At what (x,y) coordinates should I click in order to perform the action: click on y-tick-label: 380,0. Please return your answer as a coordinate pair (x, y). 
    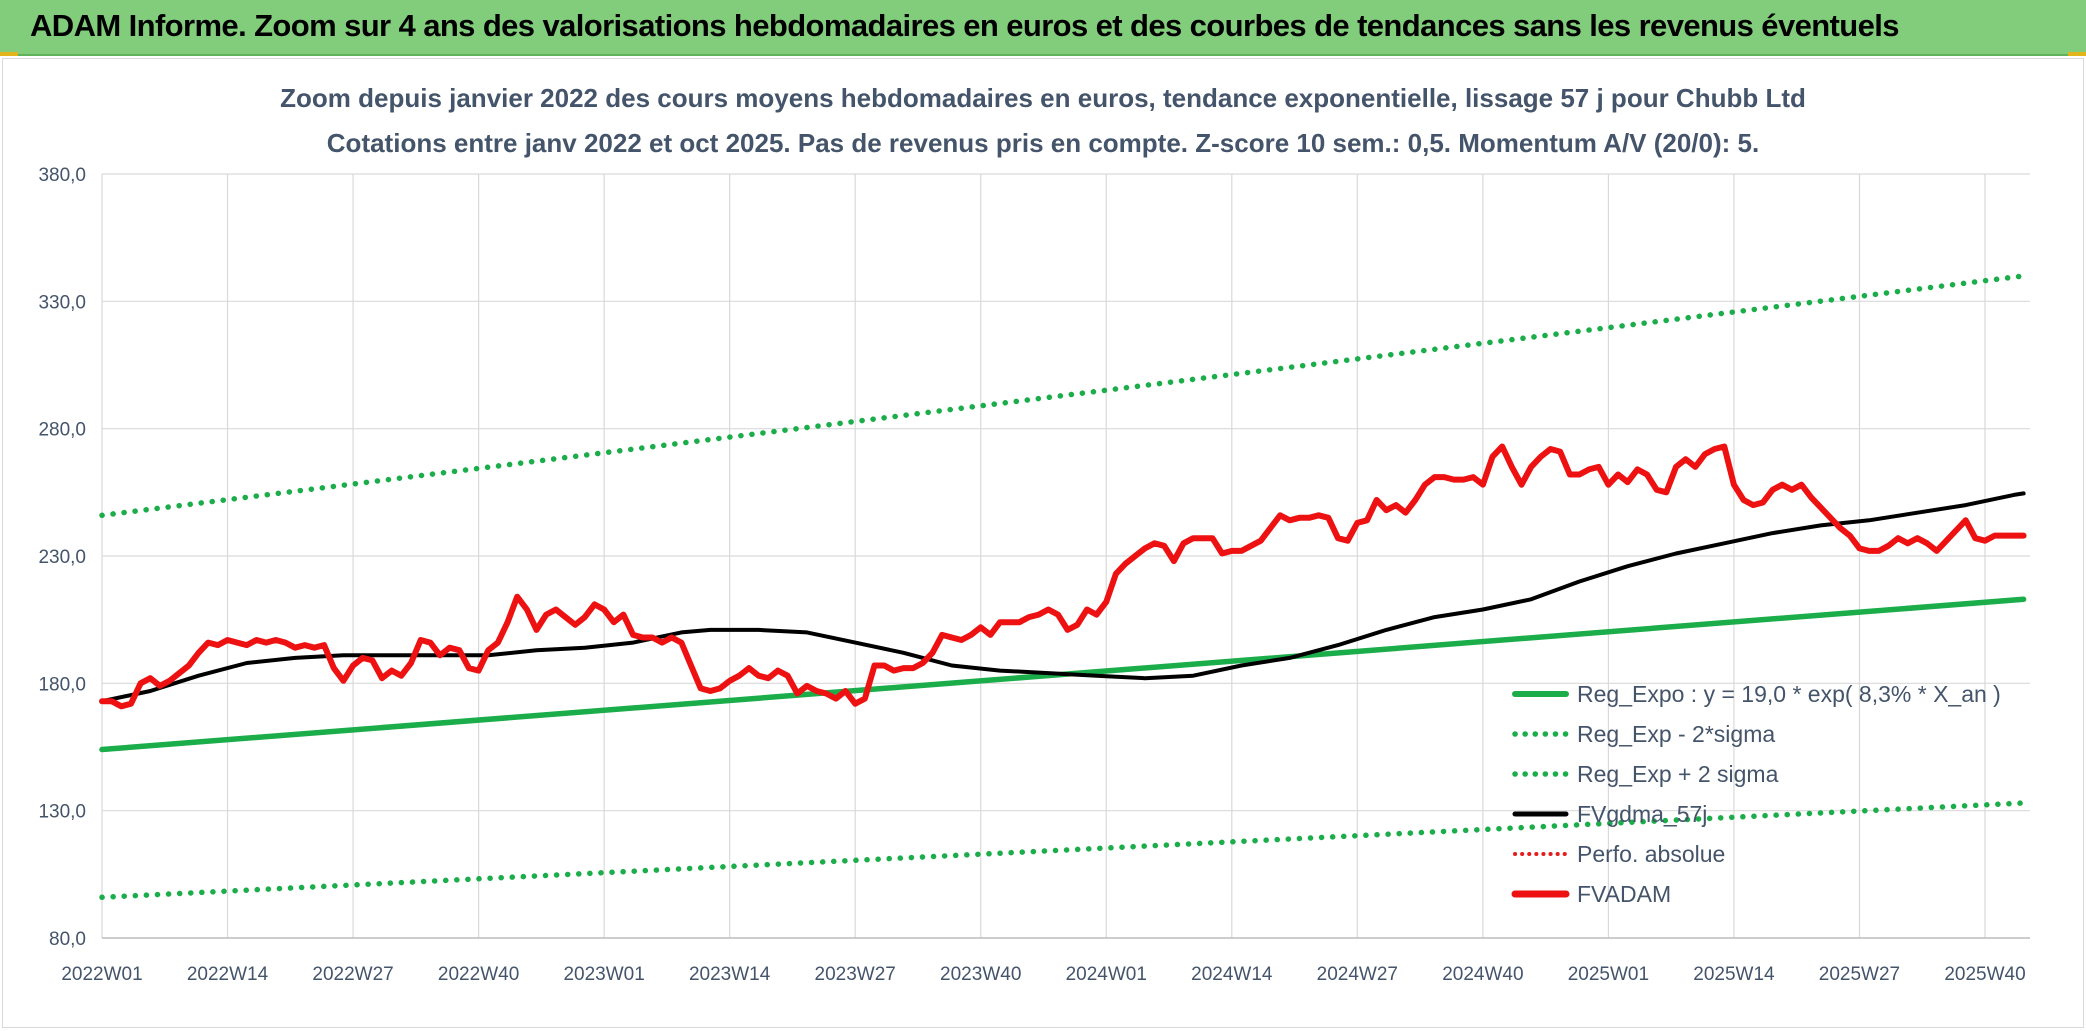
    Looking at the image, I should click on (62, 175).